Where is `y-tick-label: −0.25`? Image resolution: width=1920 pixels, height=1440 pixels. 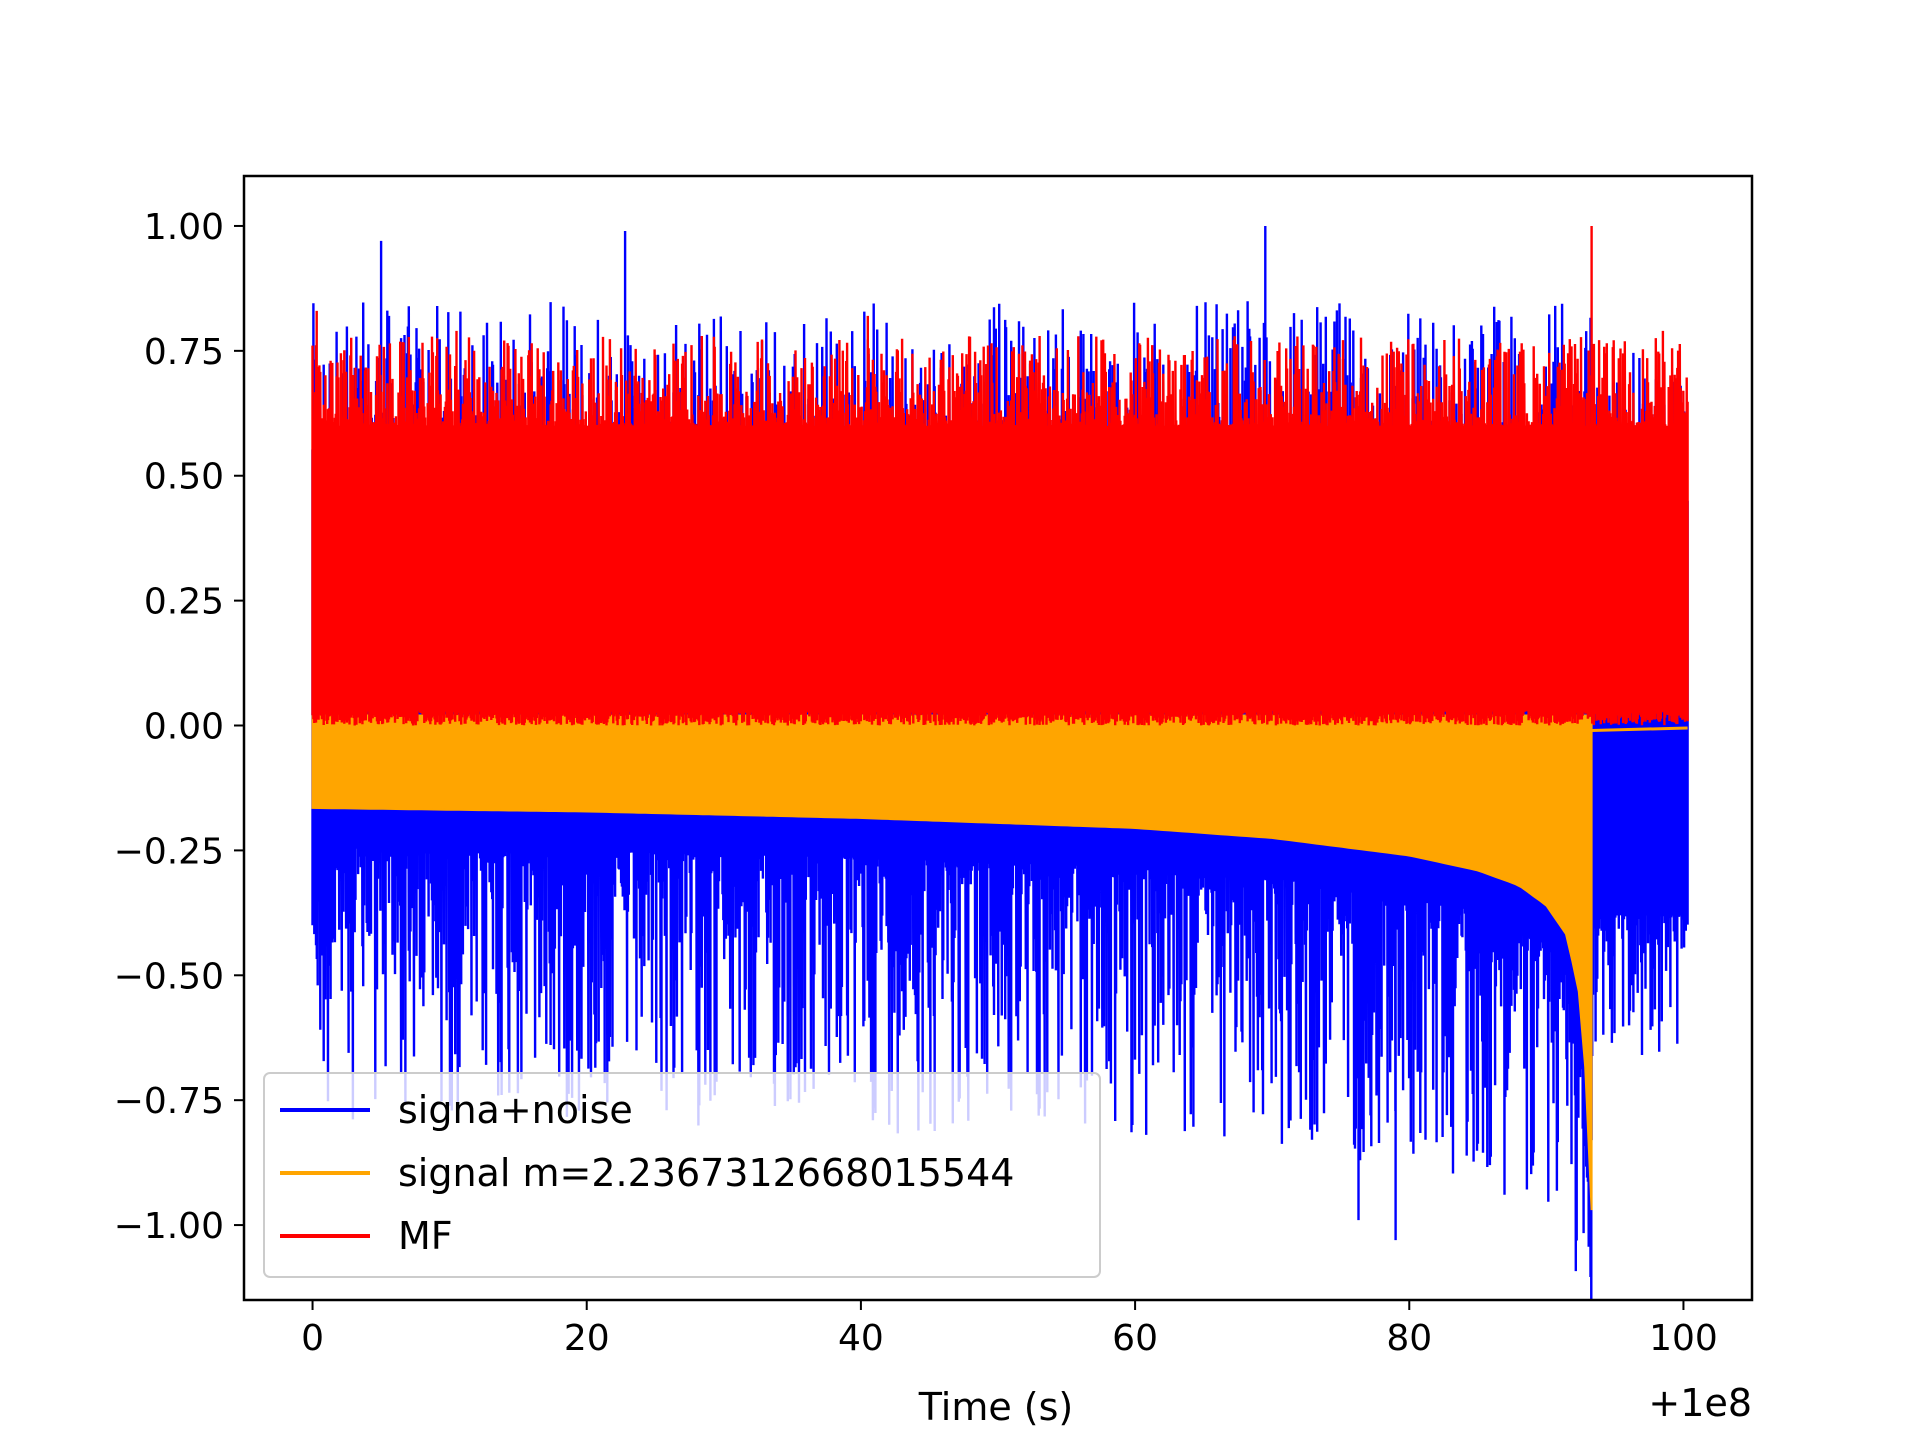 y-tick-label: −0.25 is located at coordinates (169, 851).